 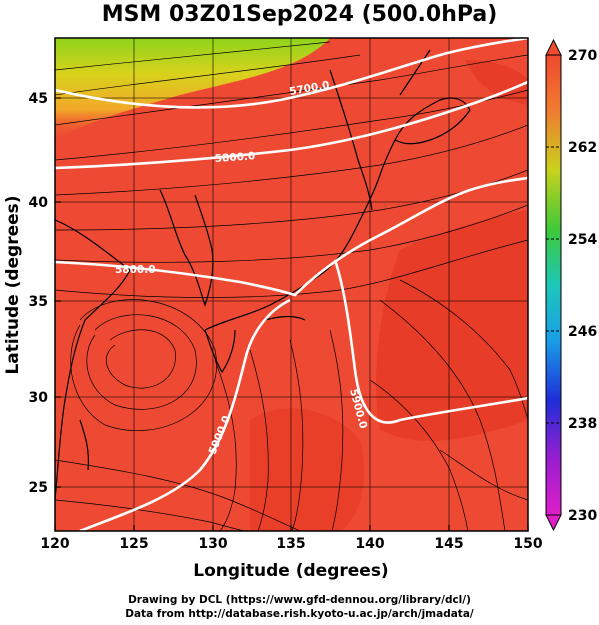 I want to click on y-axis-label: Latitude (degrees), so click(x=13, y=284).